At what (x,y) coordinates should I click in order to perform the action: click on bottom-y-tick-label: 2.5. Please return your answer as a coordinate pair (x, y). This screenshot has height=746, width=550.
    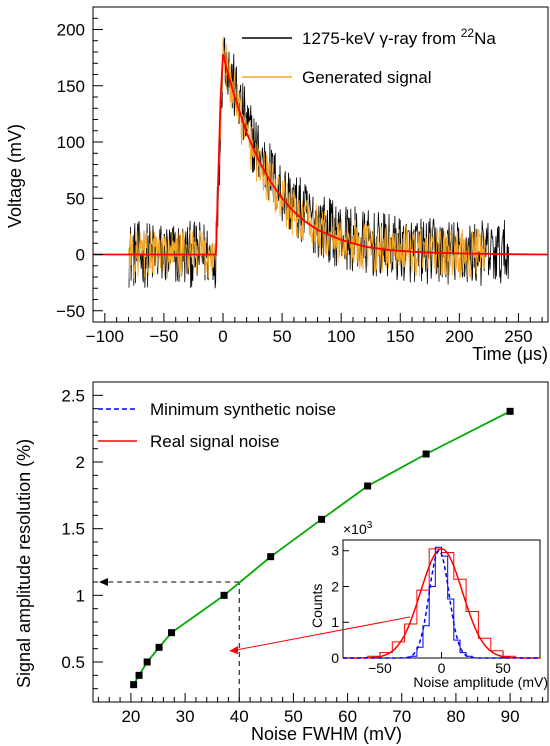
    Looking at the image, I should click on (73, 395).